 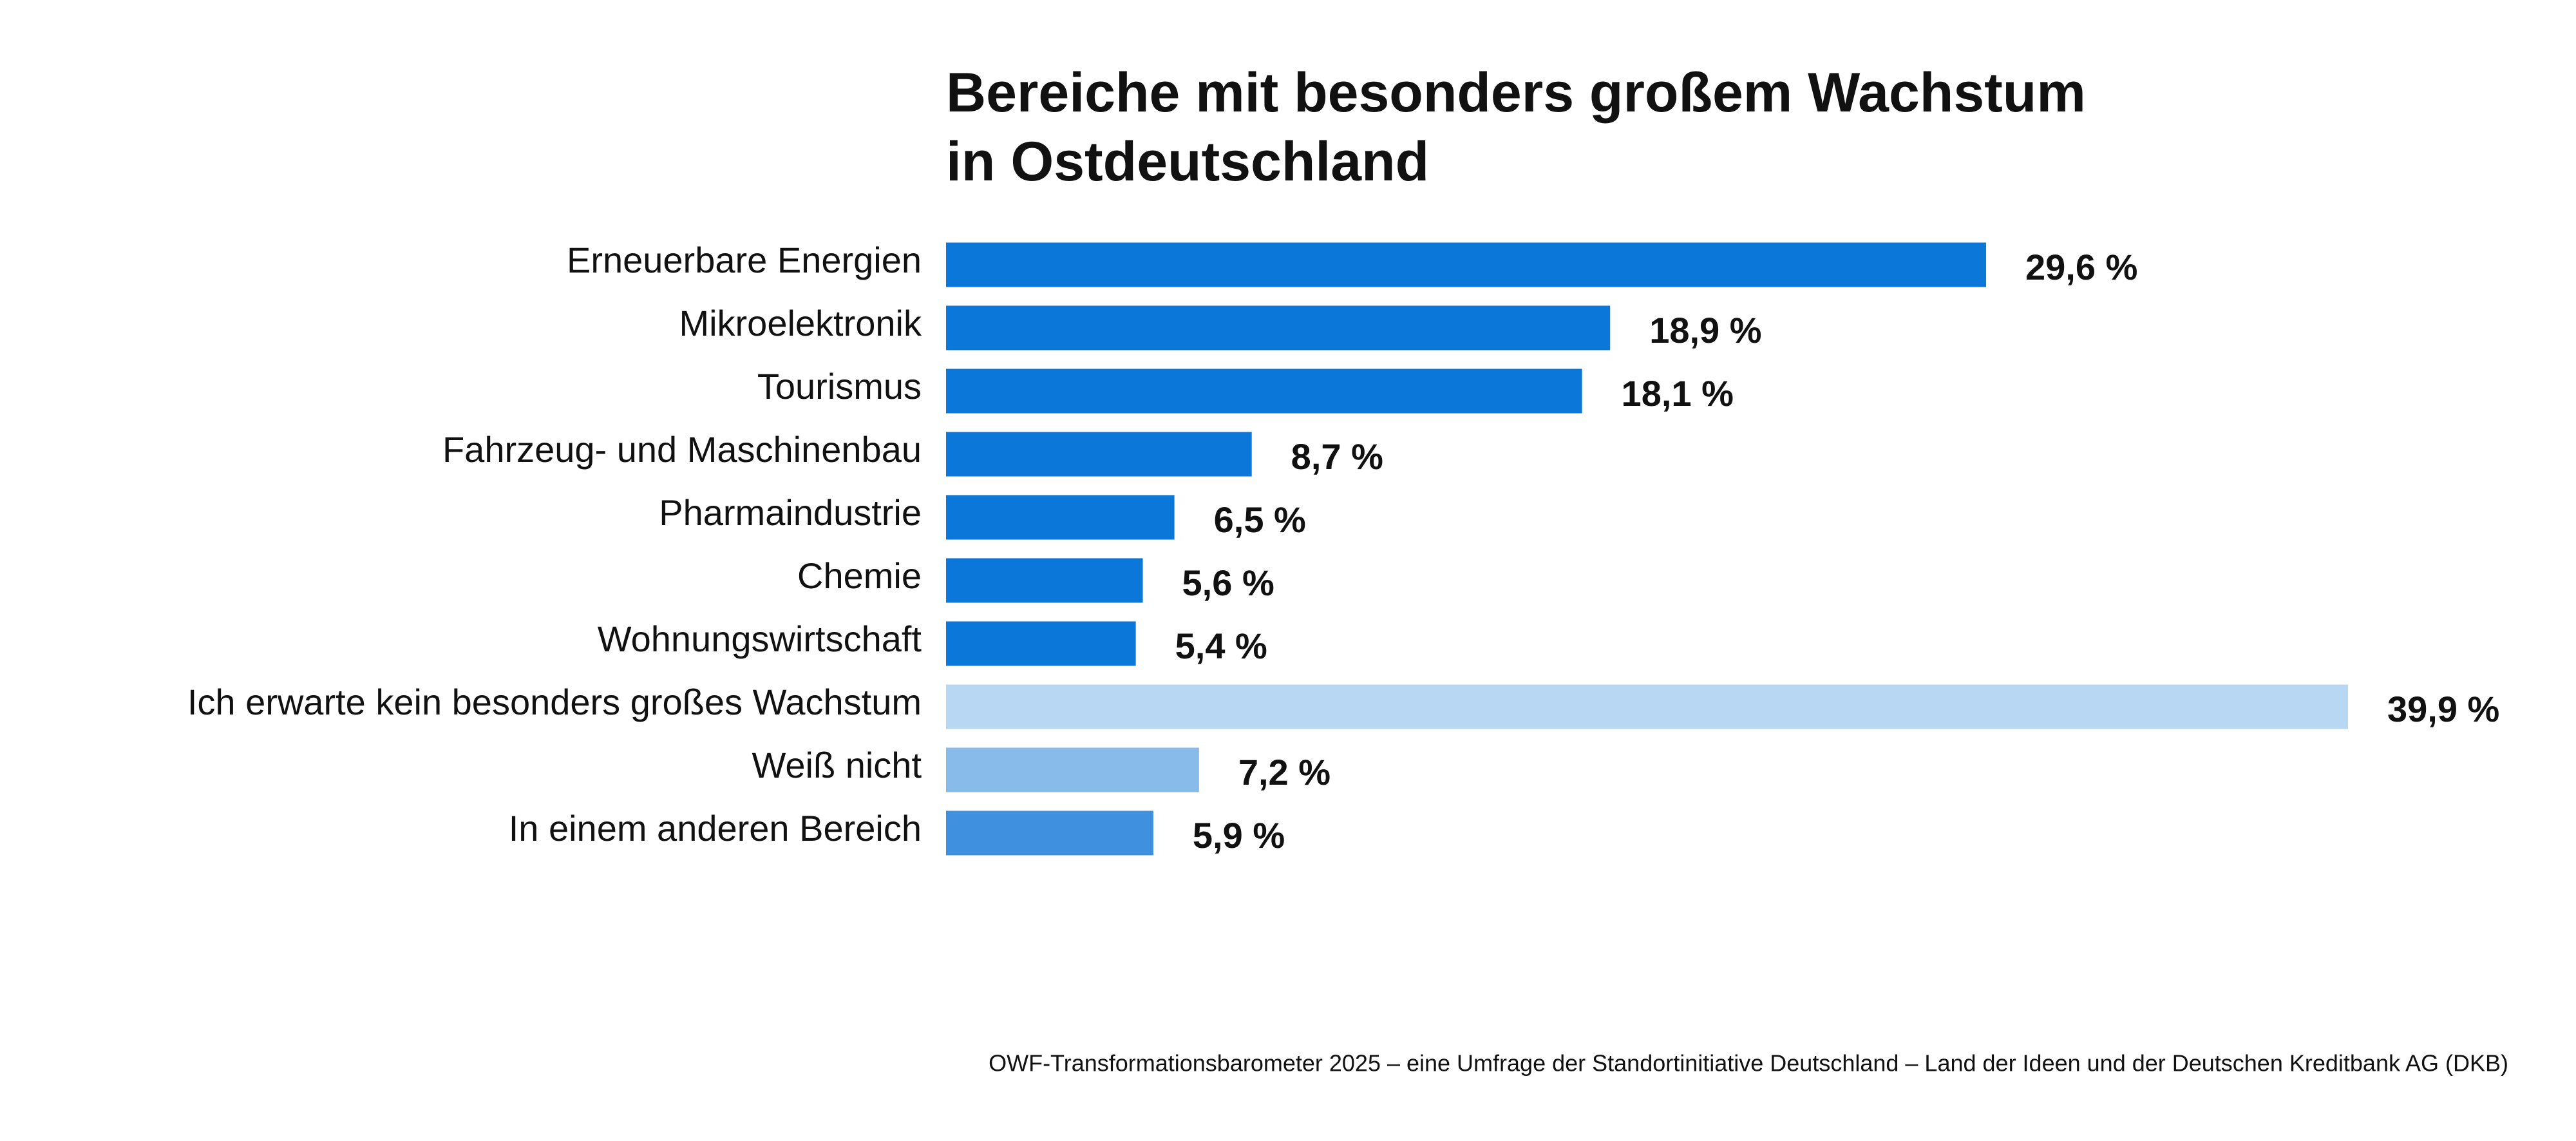 What do you see at coordinates (745, 260) in the screenshot?
I see `category-label: Erneuerbare Energien` at bounding box center [745, 260].